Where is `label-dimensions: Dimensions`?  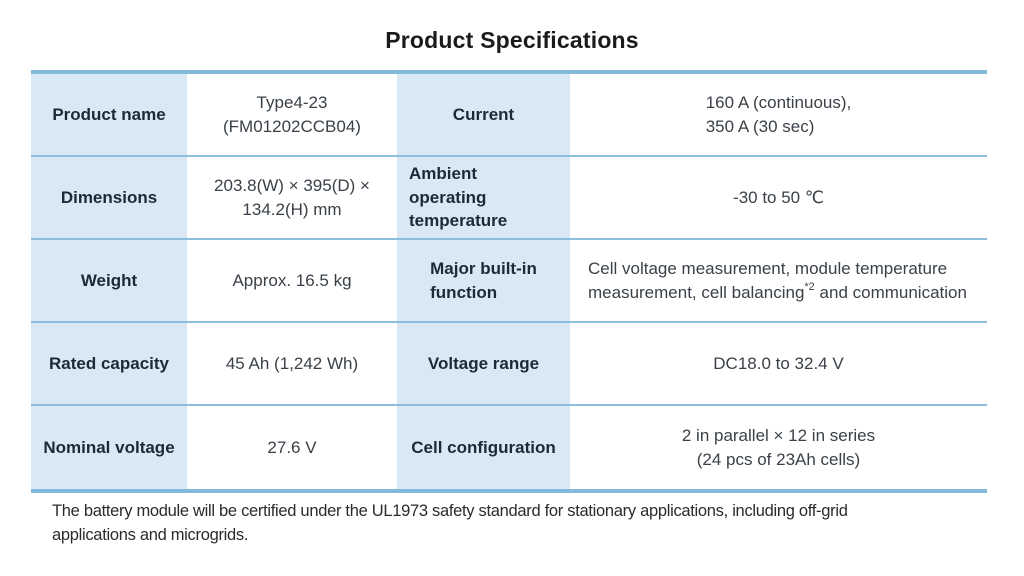
label-dimensions: Dimensions is located at coordinates (109, 197).